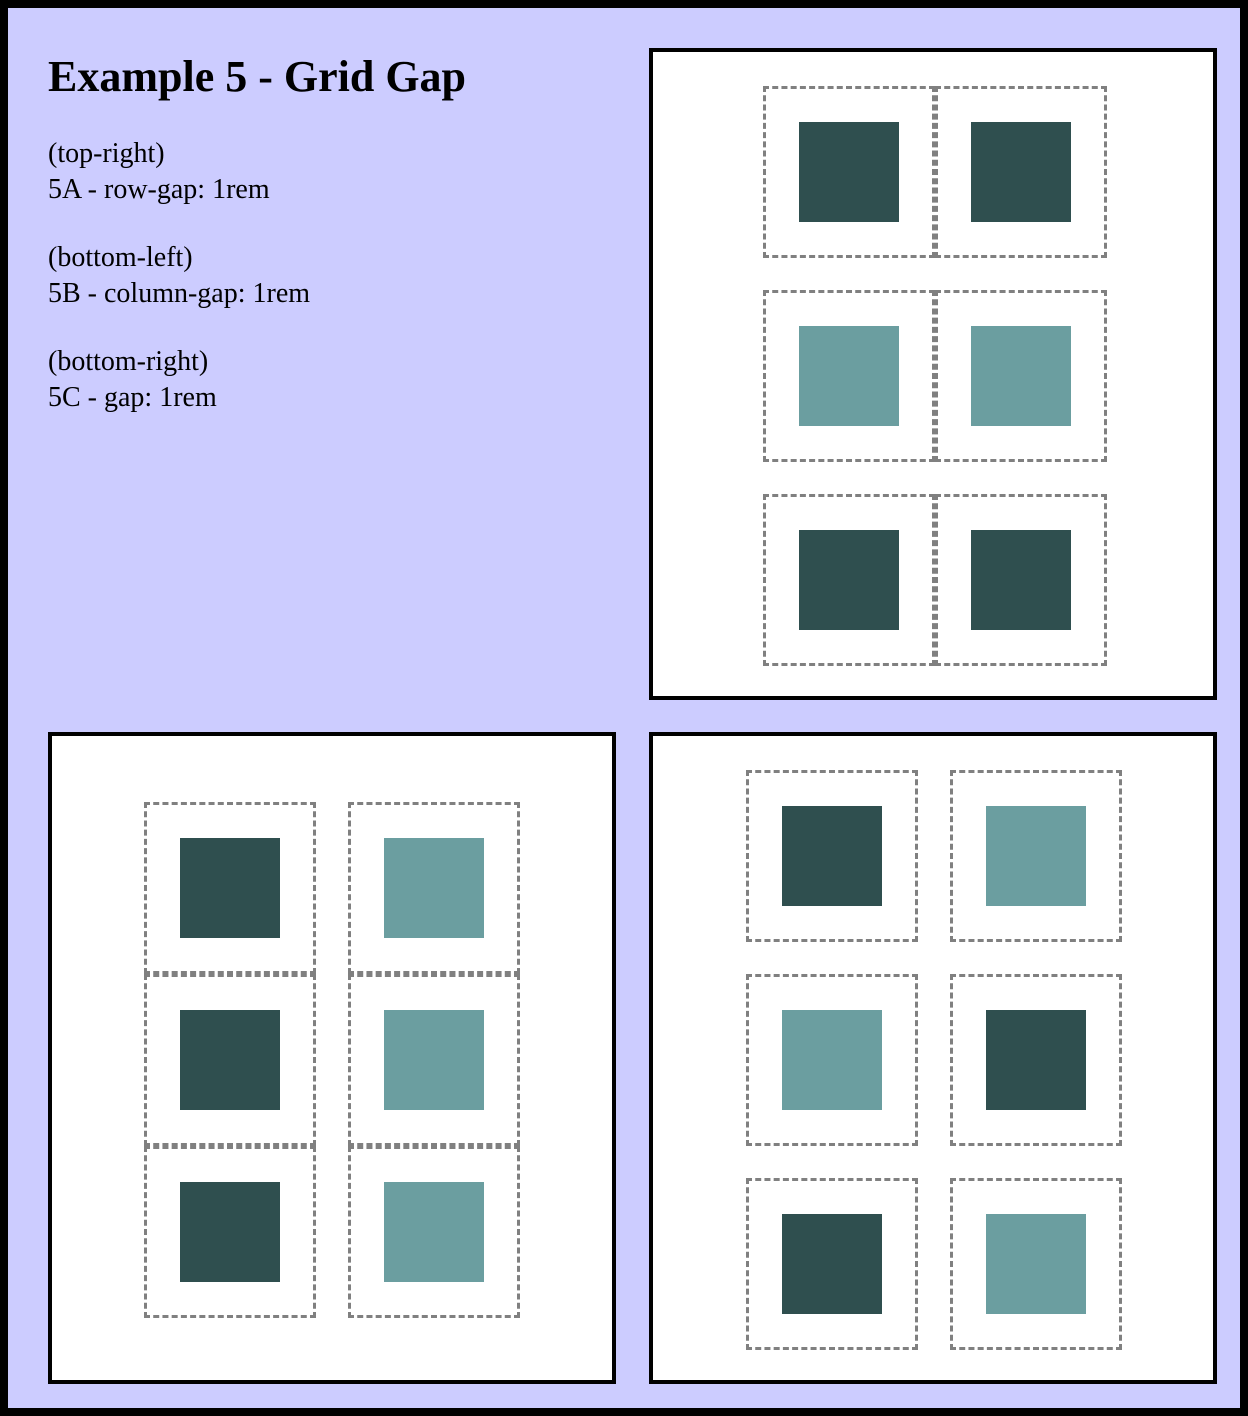  I want to click on grid-5b, so click(332, 1060).